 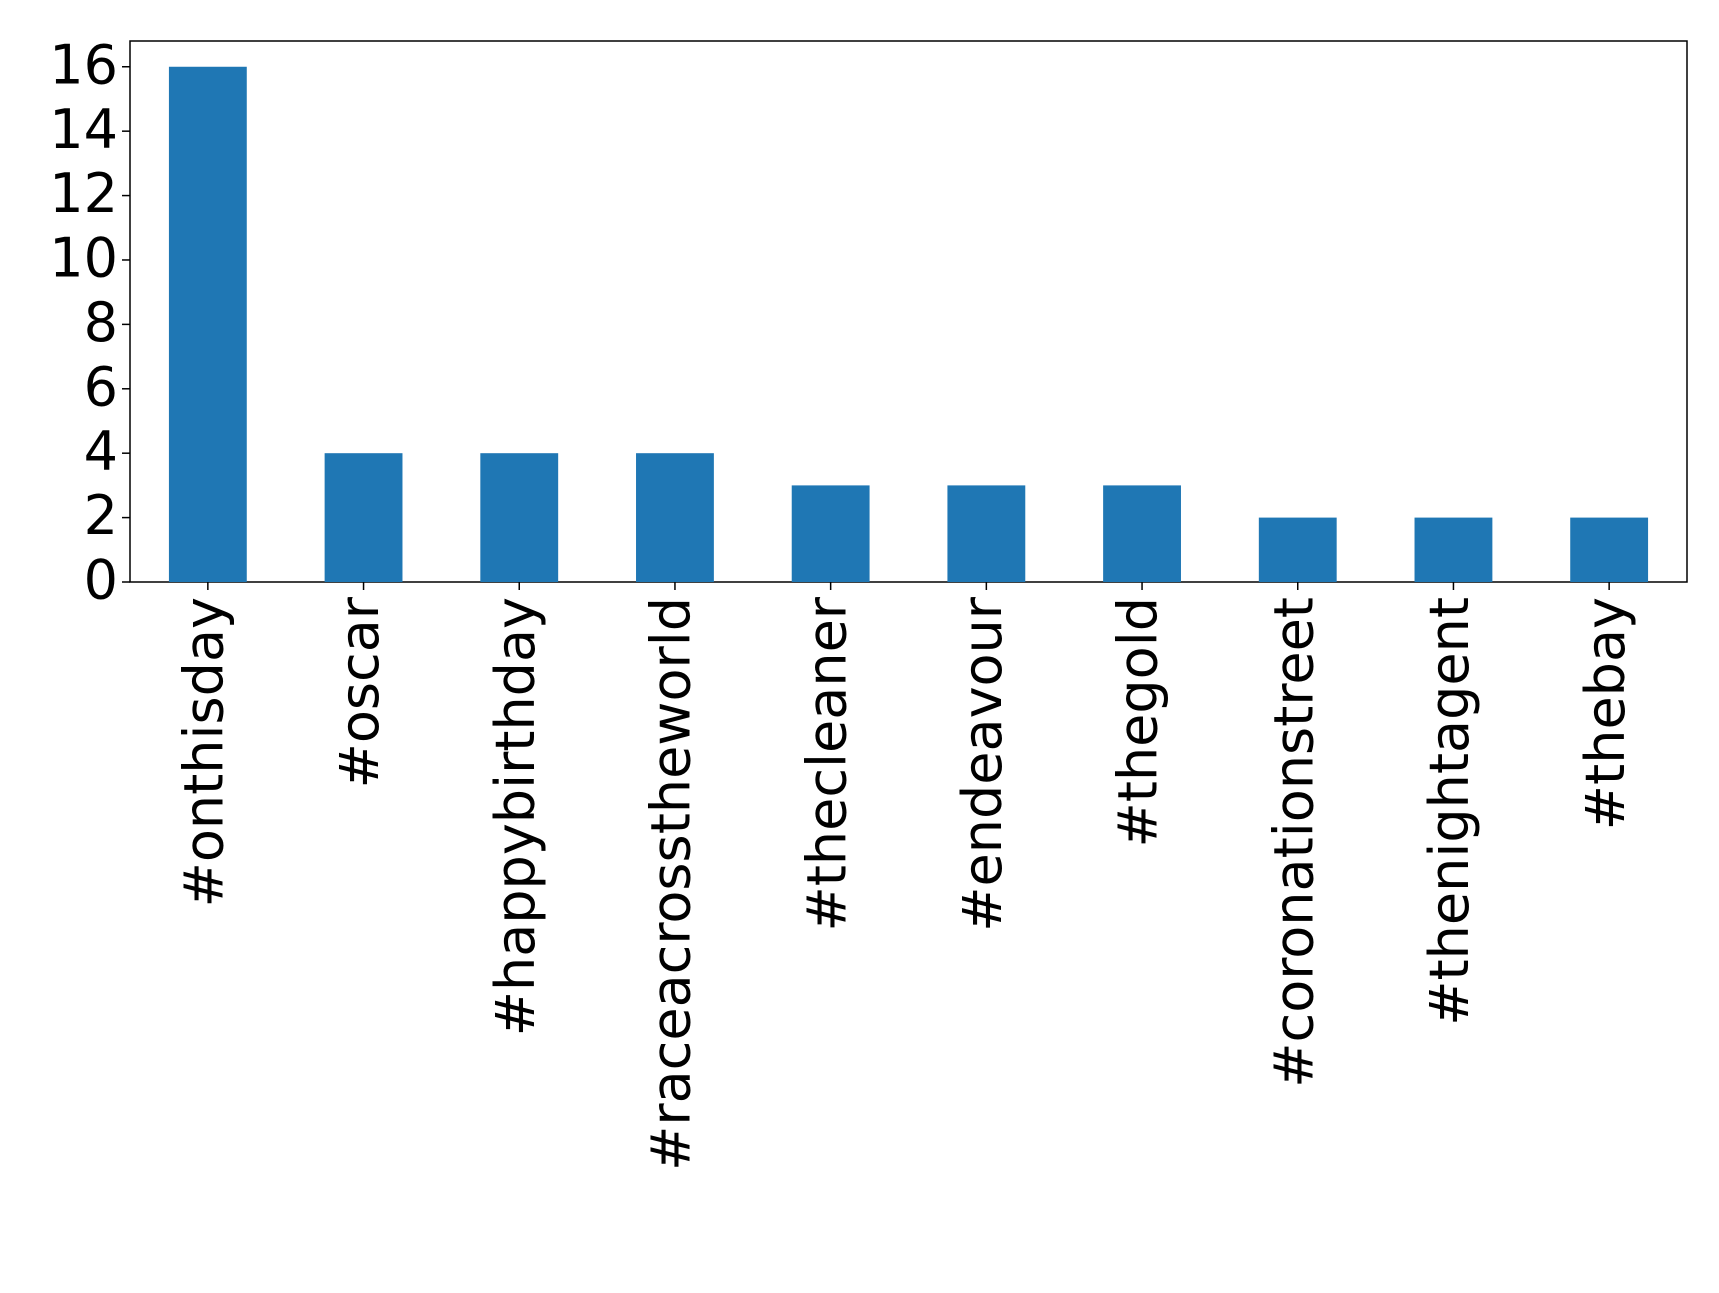 What do you see at coordinates (83, 129) in the screenshot?
I see `y-tick-label: 14` at bounding box center [83, 129].